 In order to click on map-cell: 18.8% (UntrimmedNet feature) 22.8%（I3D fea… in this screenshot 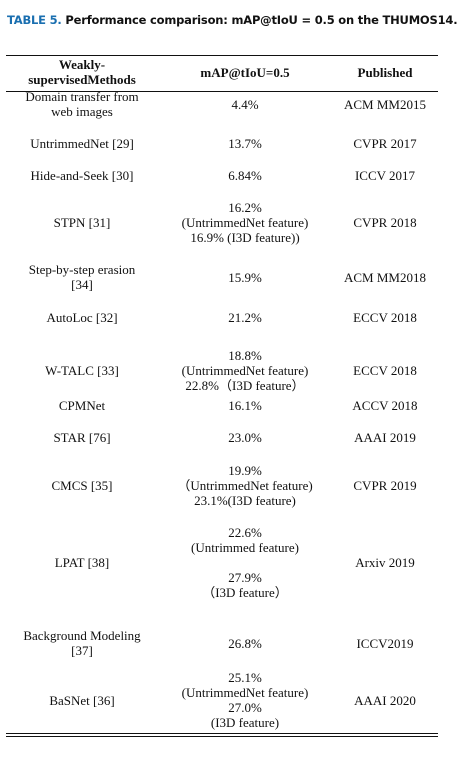, I will do `click(245, 370)`.